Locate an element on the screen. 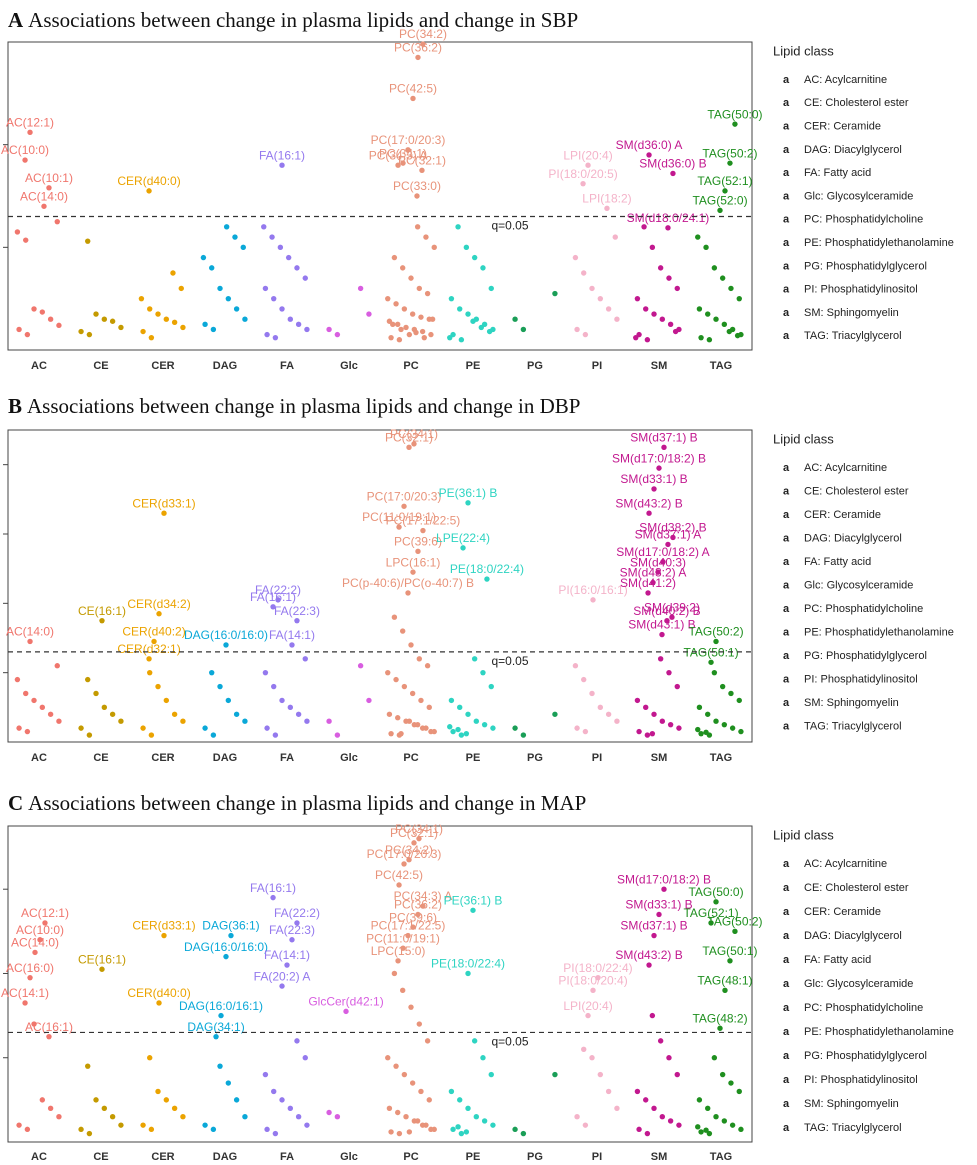  legend-label: CE: Cholesterol ester is located at coordinates (856, 103).